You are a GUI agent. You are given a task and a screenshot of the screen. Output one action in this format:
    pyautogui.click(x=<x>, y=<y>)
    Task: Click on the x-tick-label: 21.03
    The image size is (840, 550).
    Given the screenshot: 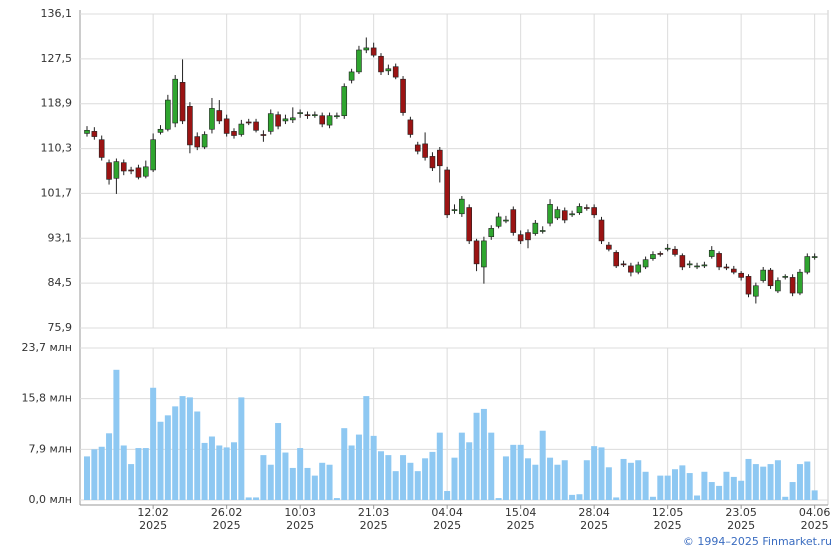 What is the action you would take?
    pyautogui.click(x=374, y=512)
    